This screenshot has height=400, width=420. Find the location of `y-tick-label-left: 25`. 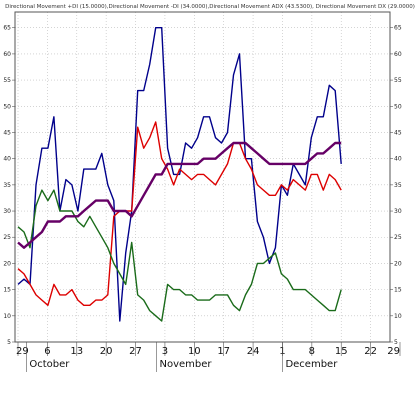

y-tick-label-left: 25 is located at coordinates (7, 237).